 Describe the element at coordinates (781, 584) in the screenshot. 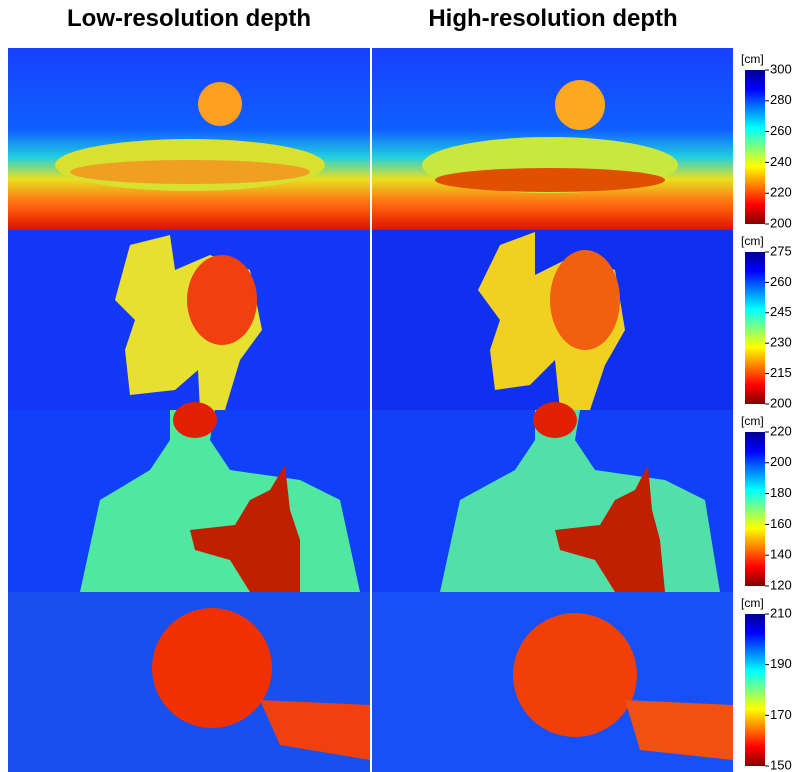

I see `colorbar-tick-label: 120` at that location.